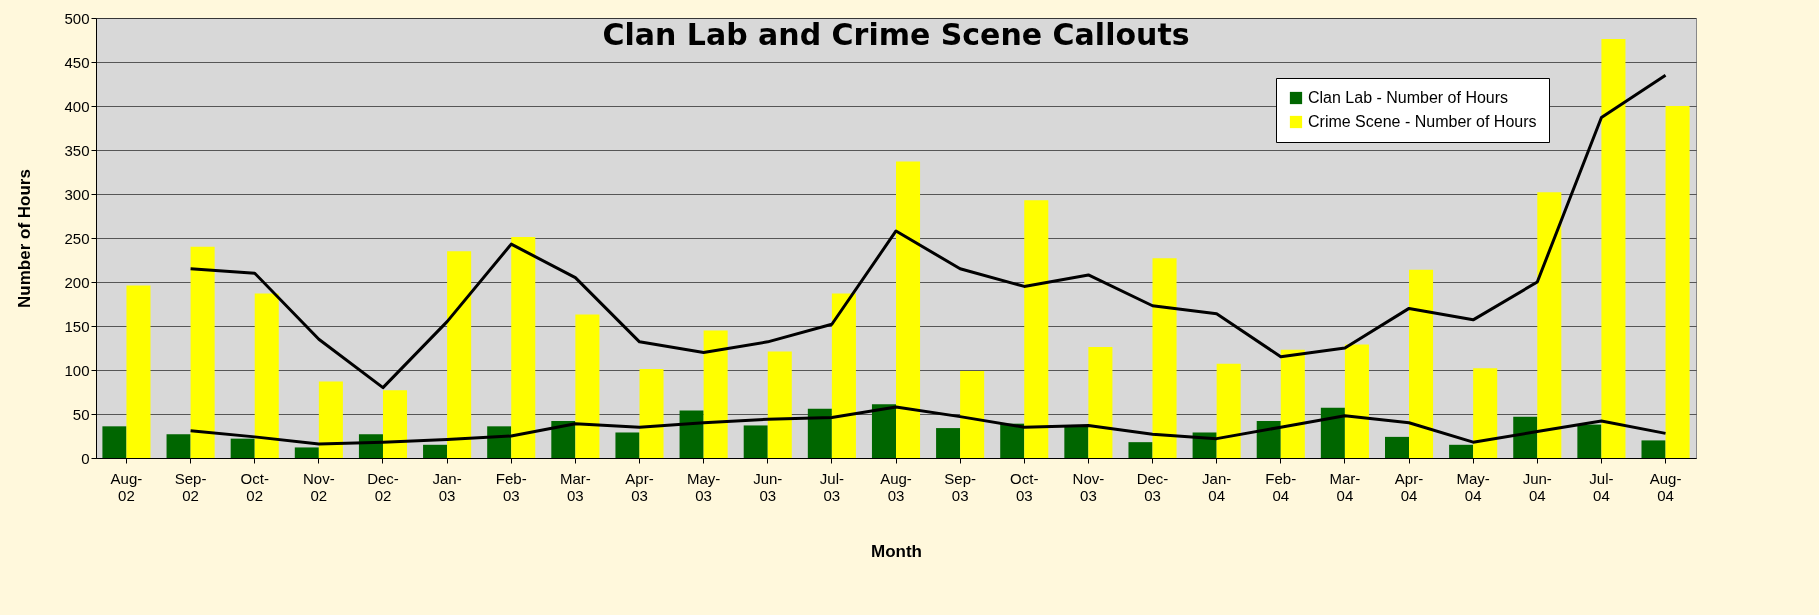 The image size is (1819, 615). I want to click on x-tick-label: Jun-04, so click(1537, 486).